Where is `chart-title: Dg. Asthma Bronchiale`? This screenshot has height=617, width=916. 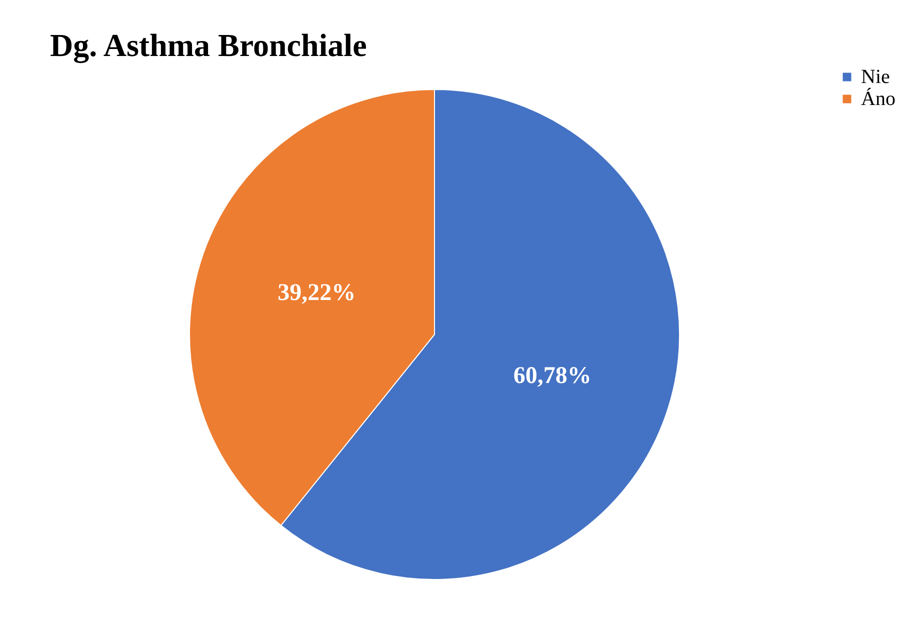 chart-title: Dg. Asthma Bronchiale is located at coordinates (208, 45).